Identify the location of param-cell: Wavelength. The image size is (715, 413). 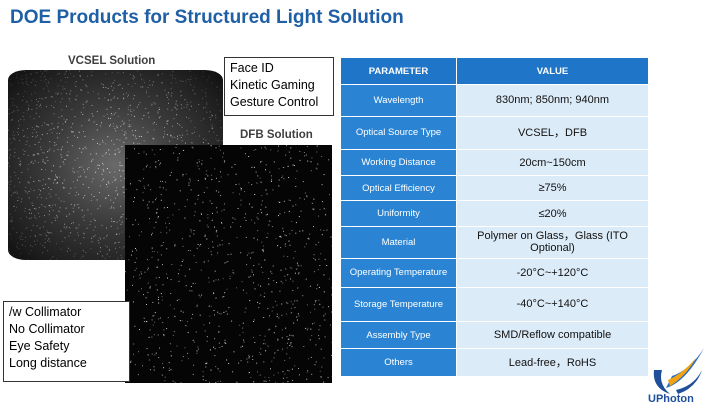
(399, 100).